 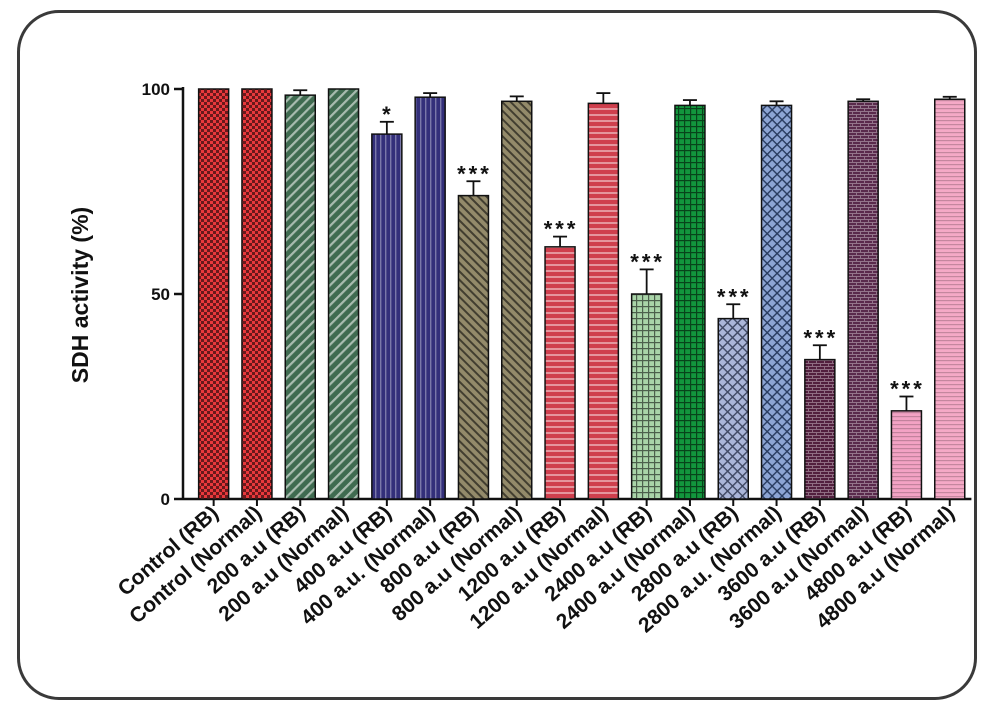 I want to click on significance-marker-13: ***, so click(x=734, y=296).